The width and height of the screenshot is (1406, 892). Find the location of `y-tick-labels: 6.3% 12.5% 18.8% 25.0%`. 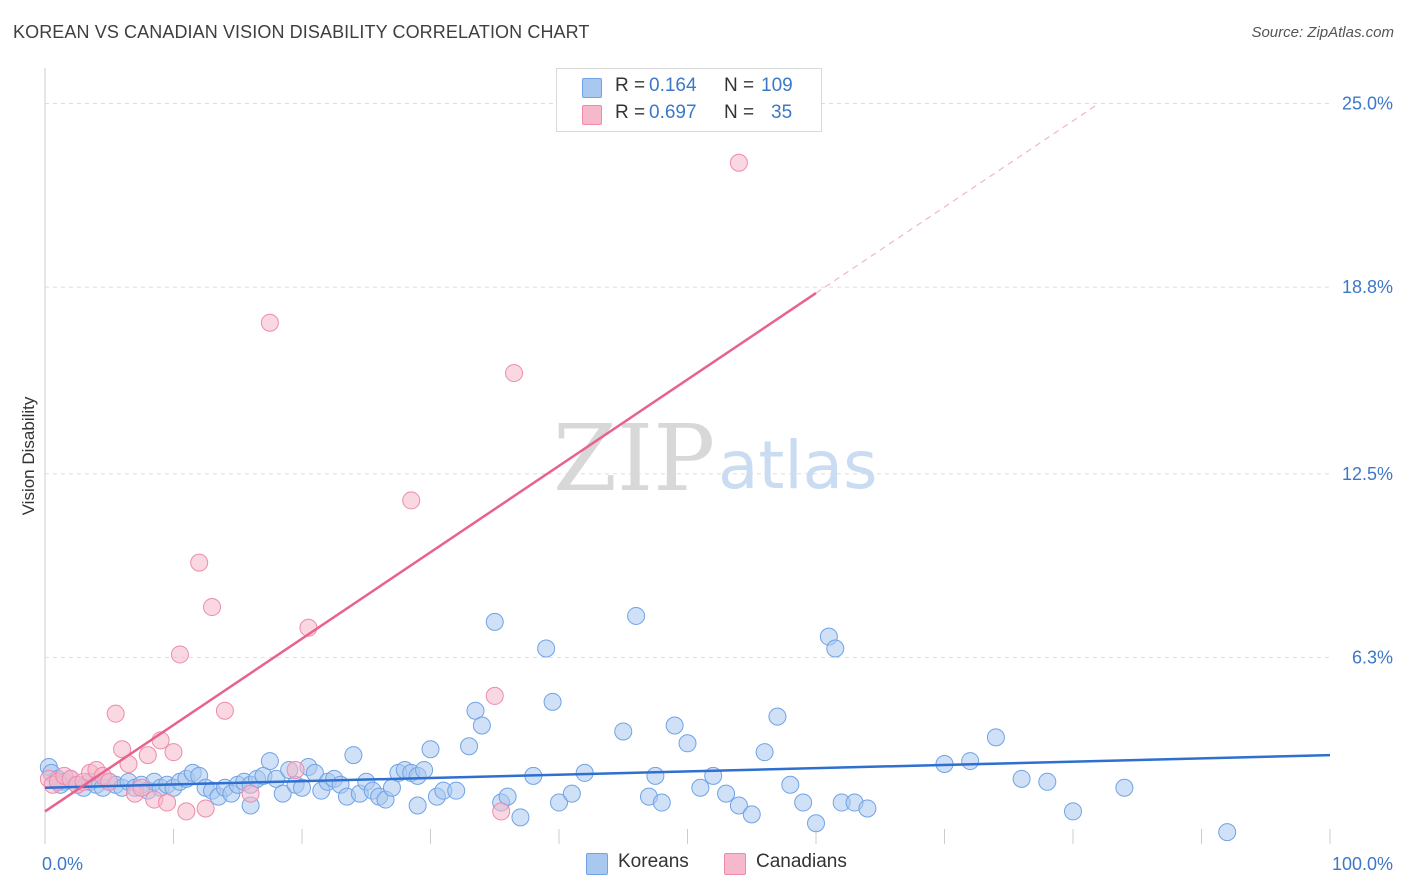

y-tick-labels: 6.3% 12.5% 18.8% 25.0% is located at coordinates (1367, 381).